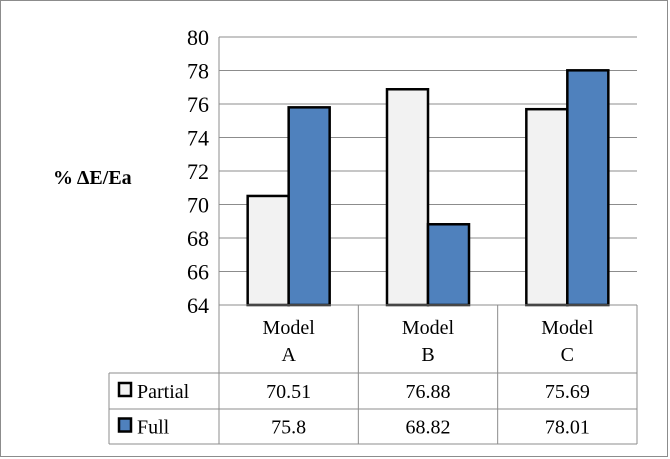 This screenshot has height=459, width=670. Describe the element at coordinates (198, 138) in the screenshot. I see `y-tick-label: 74` at that location.